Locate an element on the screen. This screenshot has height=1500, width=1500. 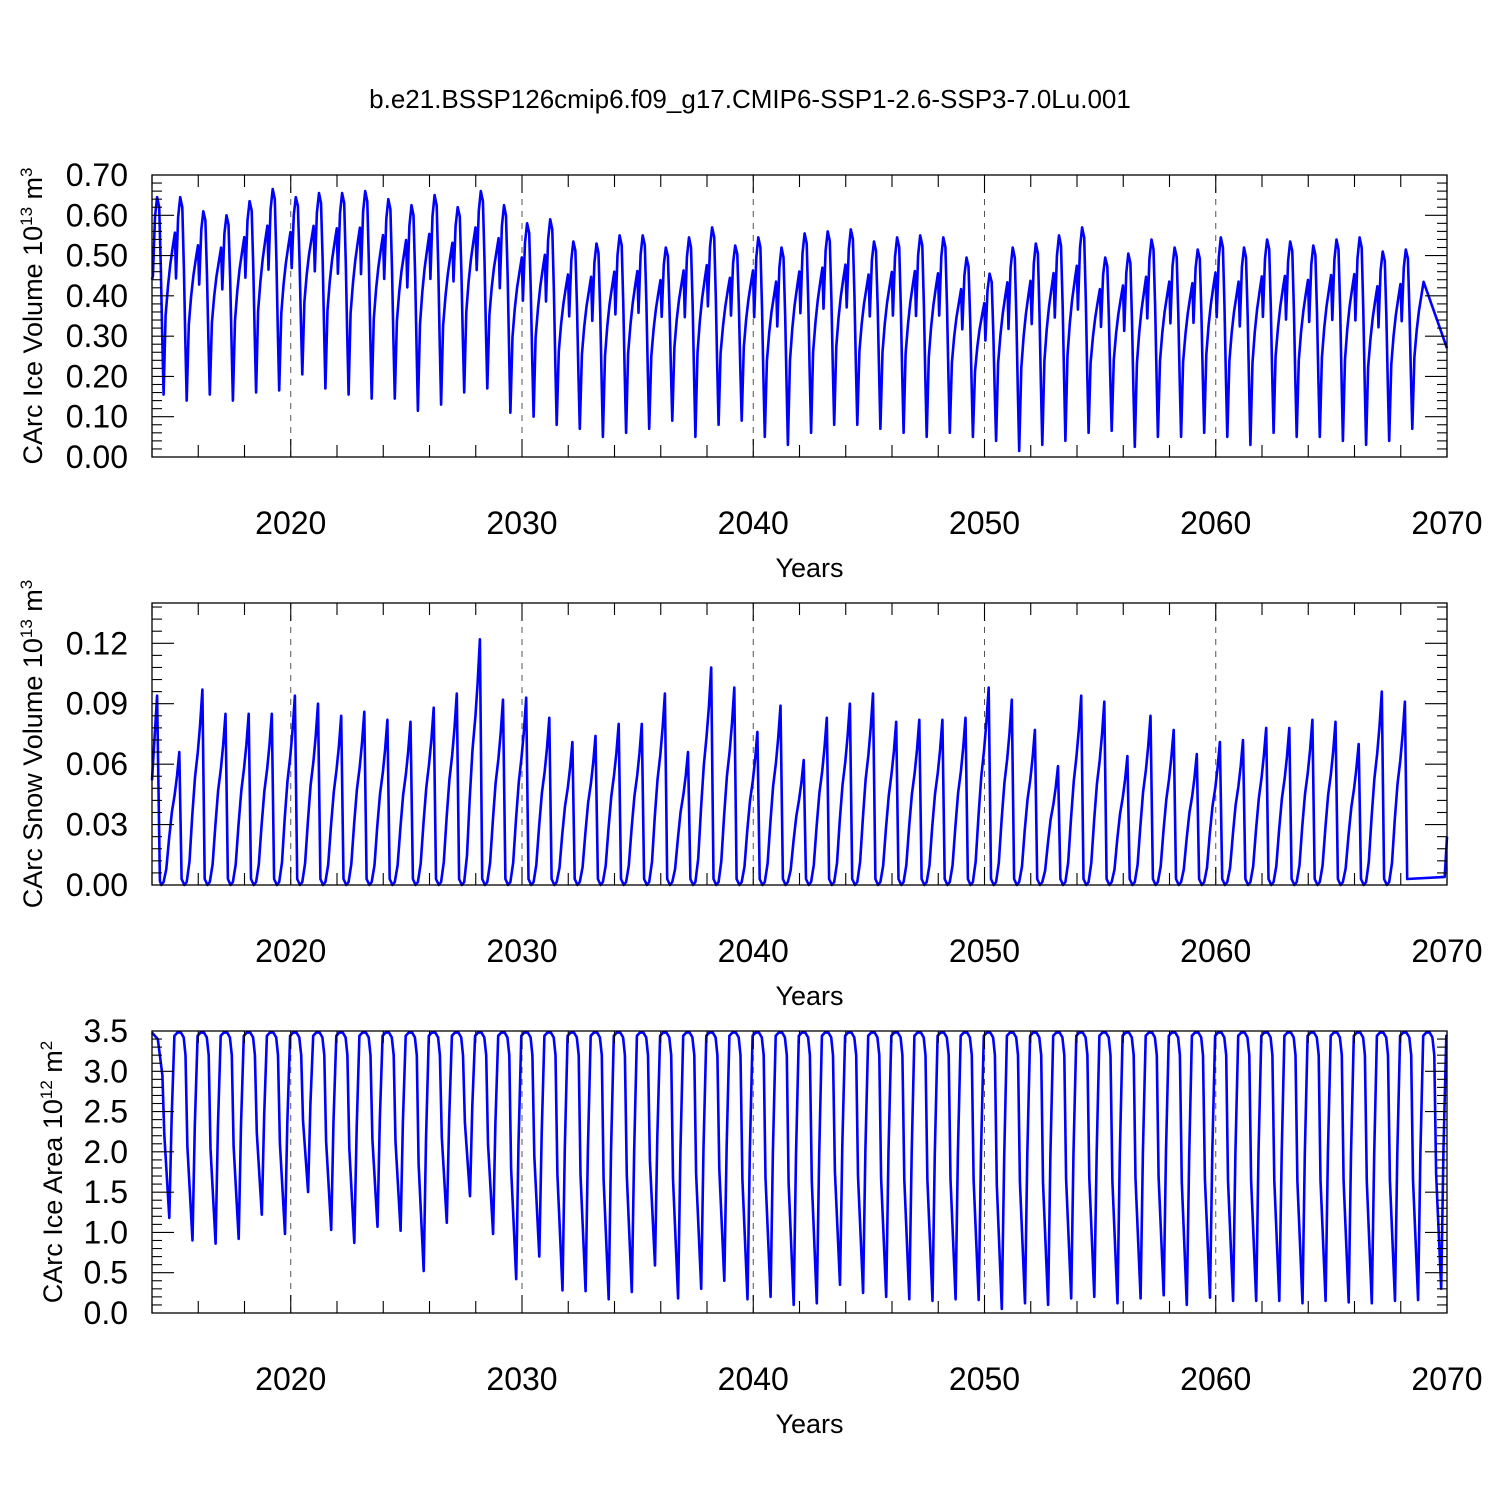
y-tick-label: 0.0 is located at coordinates (106, 1313).